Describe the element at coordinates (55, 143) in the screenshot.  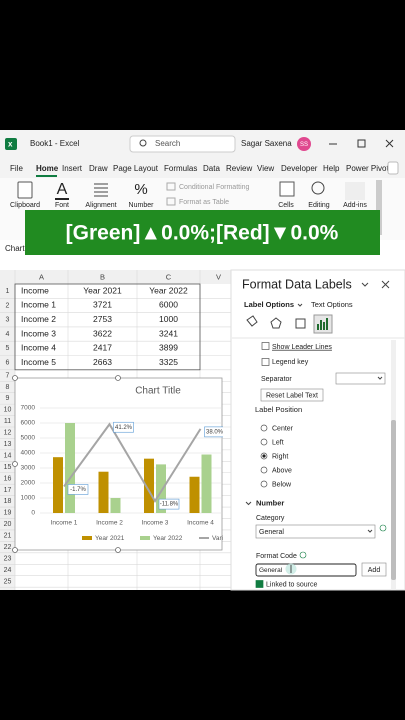
I see `app-title: Book1 - Excel` at that location.